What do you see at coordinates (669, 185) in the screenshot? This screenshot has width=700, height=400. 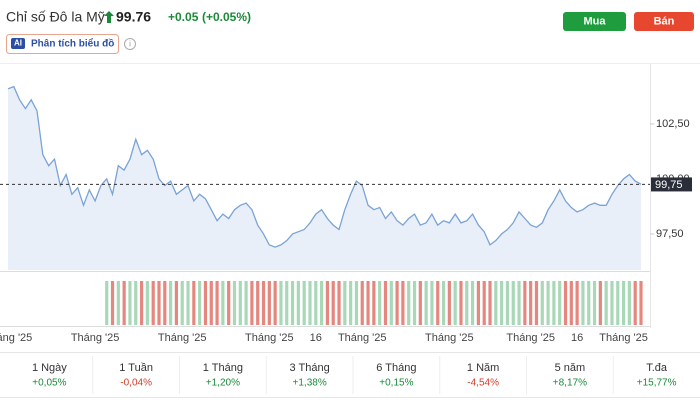 I see `last-price-label: 99,75` at bounding box center [669, 185].